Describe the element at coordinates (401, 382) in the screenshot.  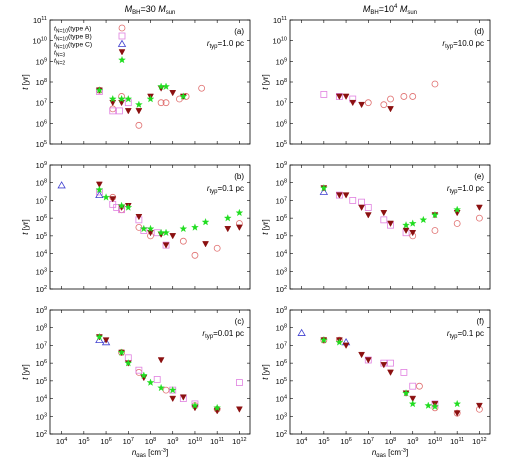
I see `series-square` at that location.